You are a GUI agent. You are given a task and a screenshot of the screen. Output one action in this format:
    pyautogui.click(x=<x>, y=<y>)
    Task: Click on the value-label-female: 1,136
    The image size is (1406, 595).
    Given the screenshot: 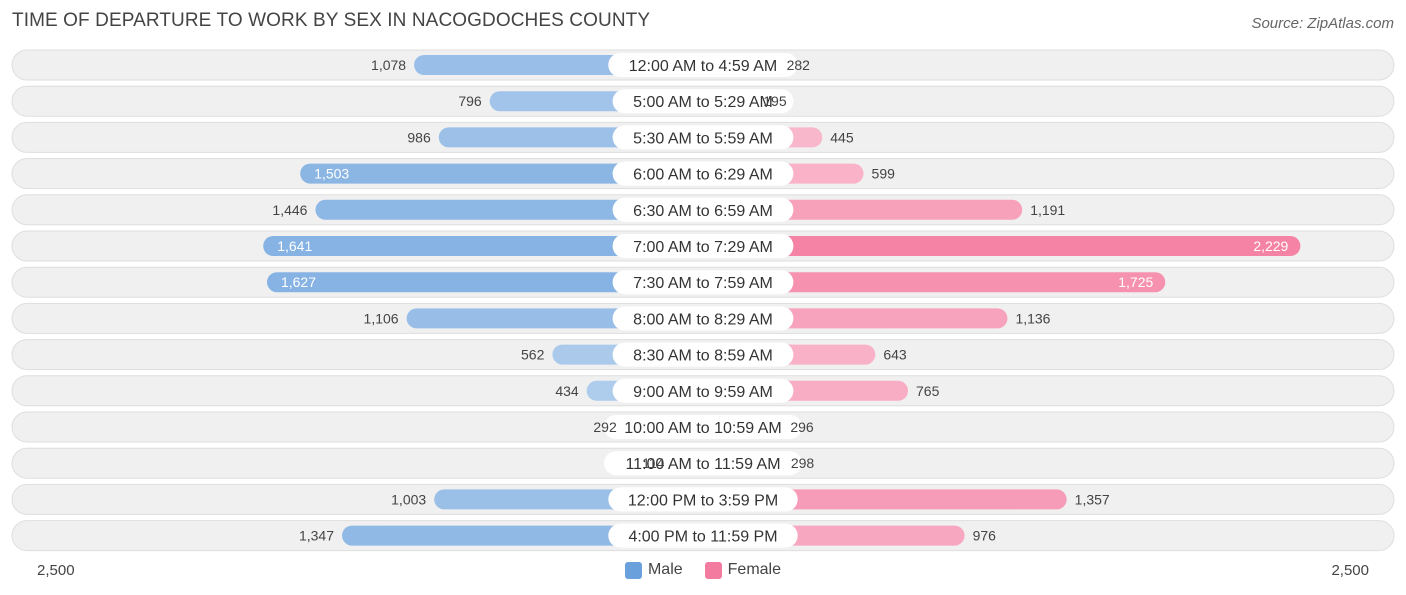 What is the action you would take?
    pyautogui.click(x=1032, y=318)
    